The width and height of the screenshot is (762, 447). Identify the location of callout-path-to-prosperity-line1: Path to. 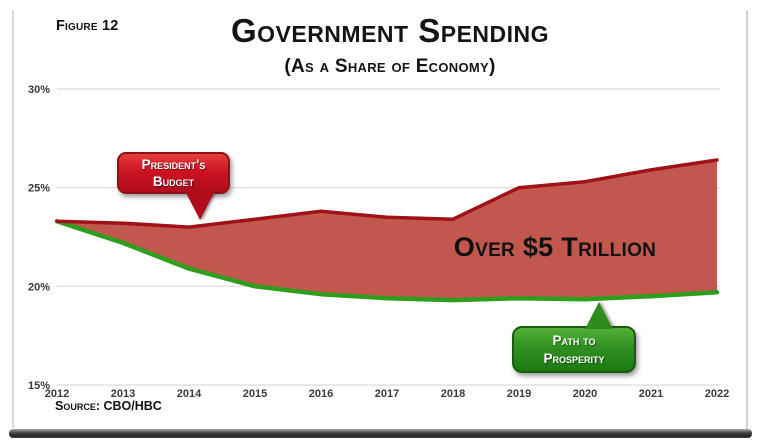
(574, 340).